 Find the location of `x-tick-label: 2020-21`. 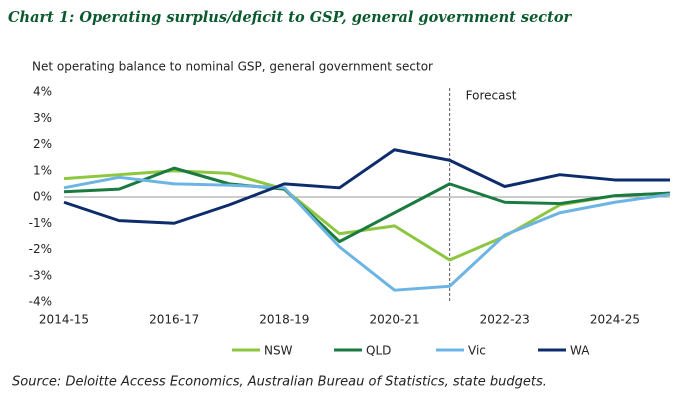

x-tick-label: 2020-21 is located at coordinates (394, 320).